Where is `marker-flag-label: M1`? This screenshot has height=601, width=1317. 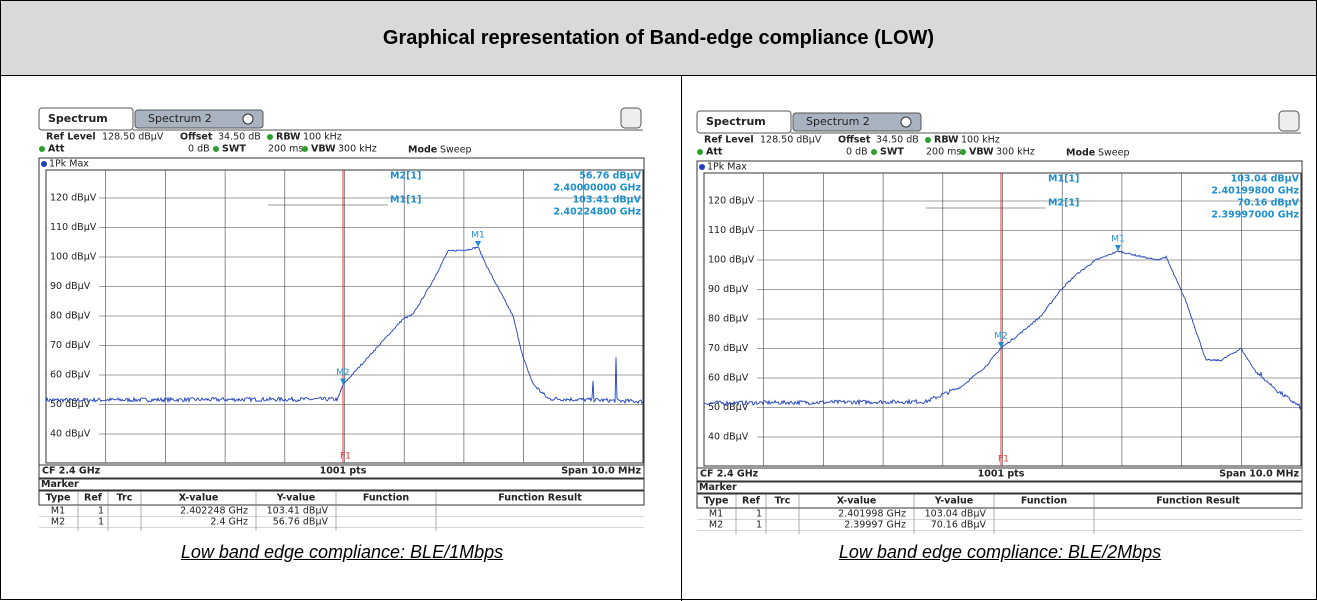
marker-flag-label: M1 is located at coordinates (478, 235).